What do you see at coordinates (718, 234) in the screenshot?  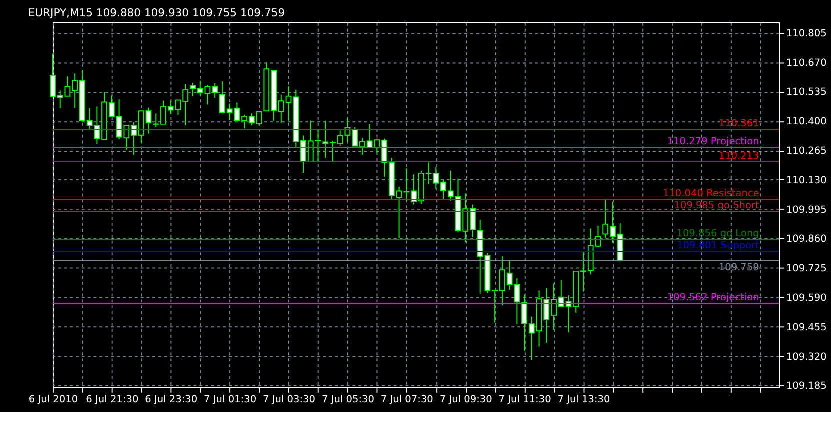 I see `ref-line-label: 109.856 go Long` at bounding box center [718, 234].